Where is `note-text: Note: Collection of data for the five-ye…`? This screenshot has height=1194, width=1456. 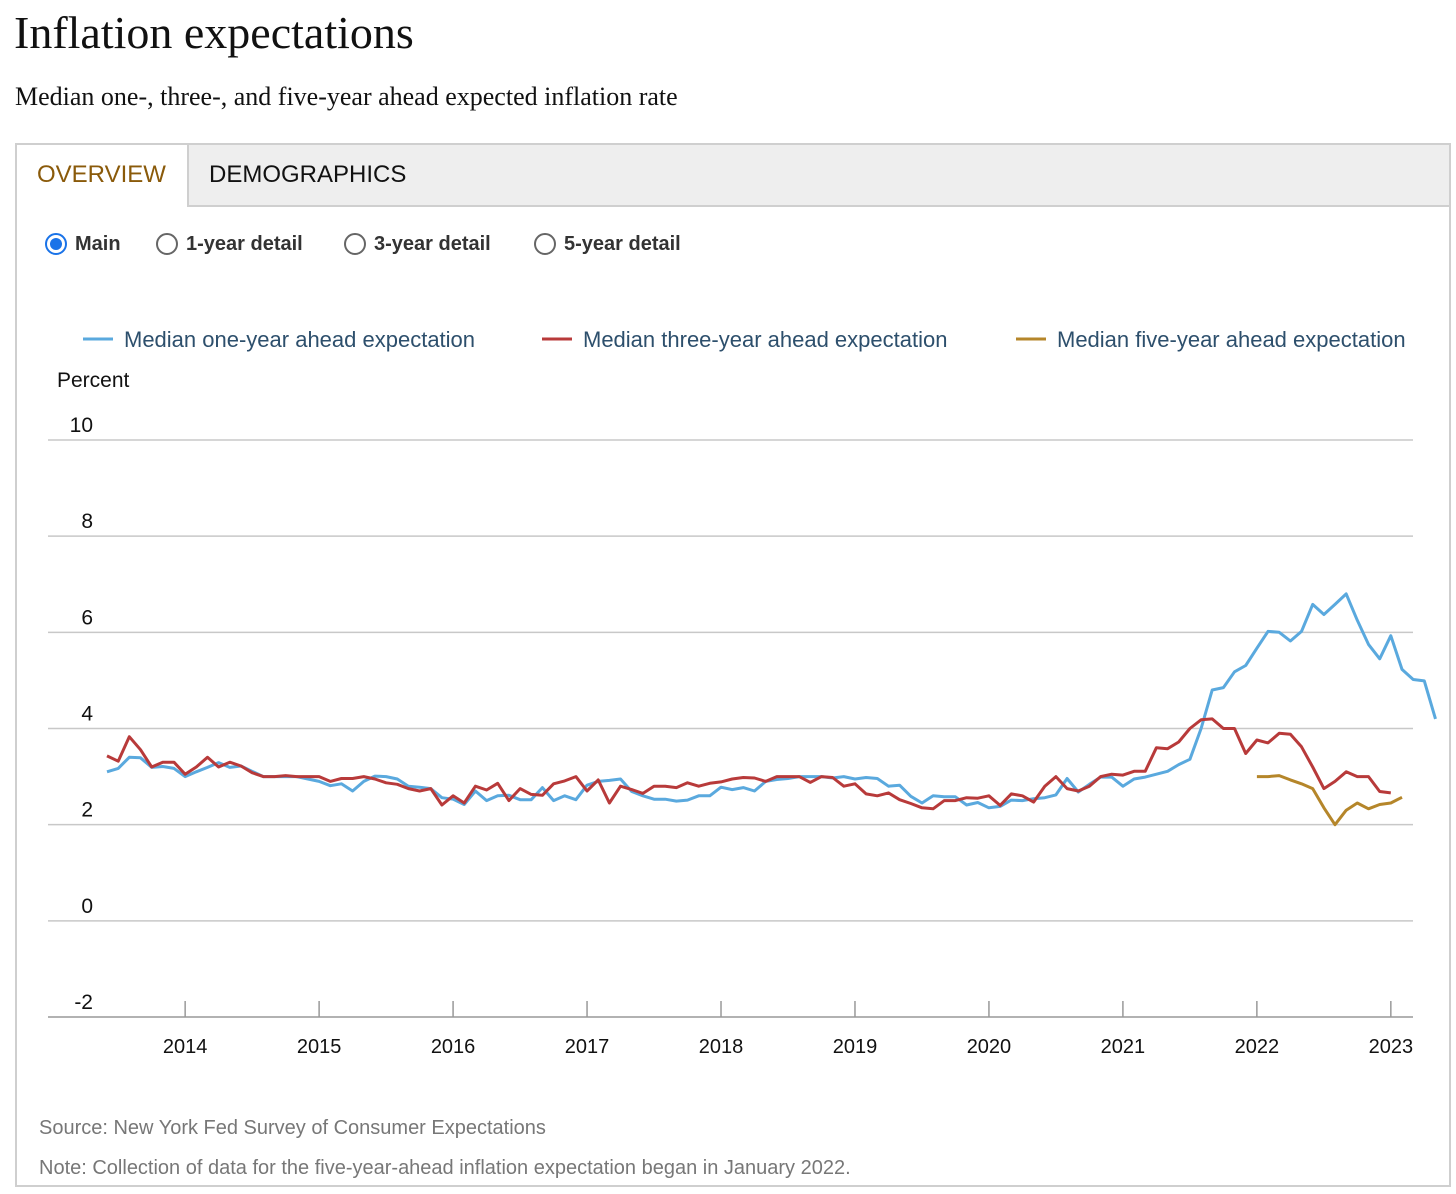 note-text: Note: Collection of data for the five-ye… is located at coordinates (445, 1168).